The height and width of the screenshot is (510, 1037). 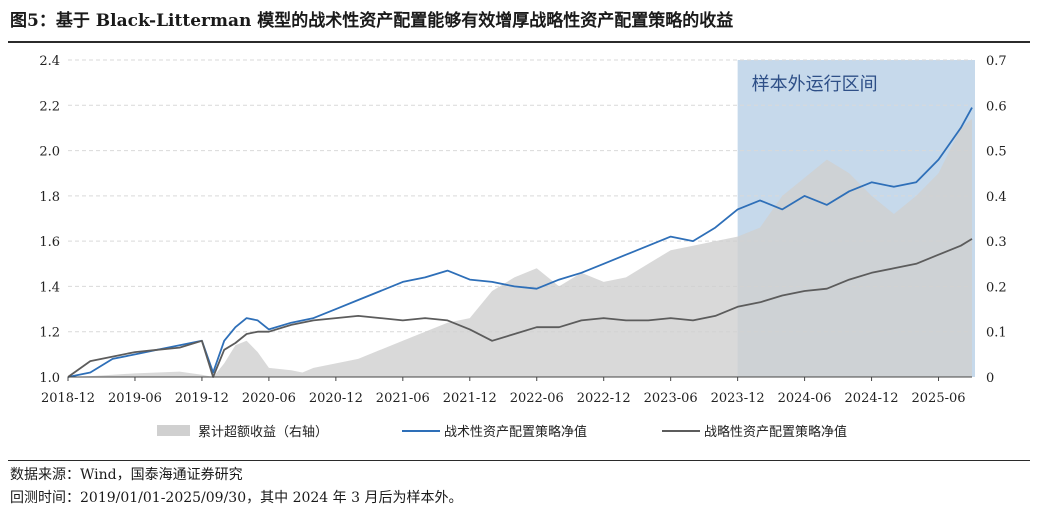 What do you see at coordinates (996, 197) in the screenshot?
I see `y-right-tick-label: 0.4` at bounding box center [996, 197].